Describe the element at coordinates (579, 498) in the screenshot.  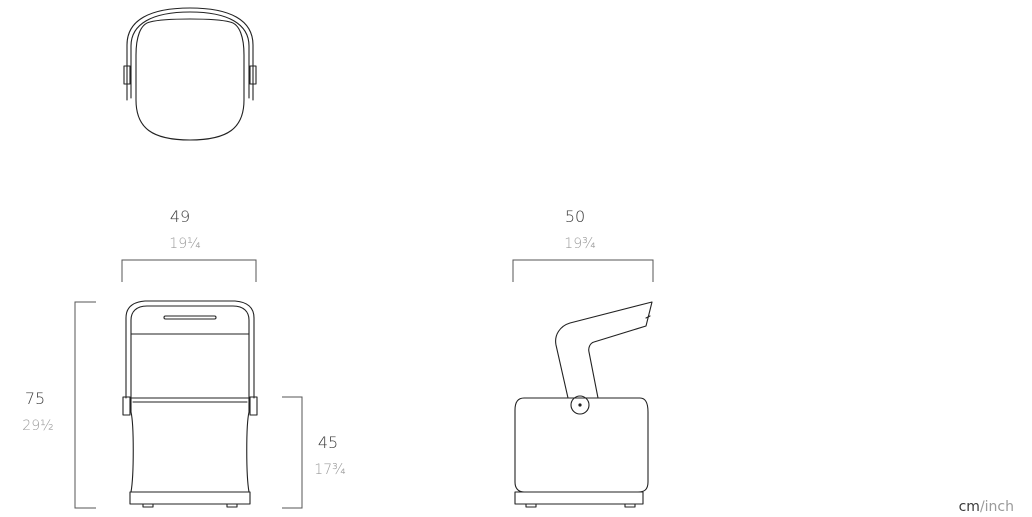
I see `side-view-base` at that location.